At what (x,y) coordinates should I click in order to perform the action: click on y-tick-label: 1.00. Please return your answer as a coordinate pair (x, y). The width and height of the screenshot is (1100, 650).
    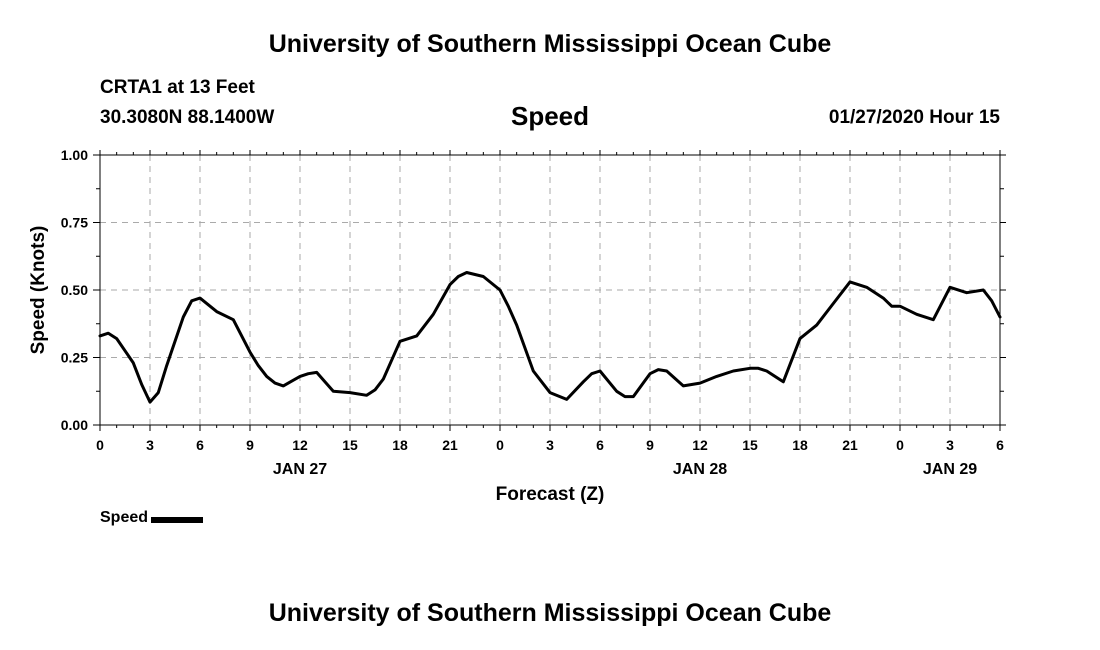
    Looking at the image, I should click on (74, 155).